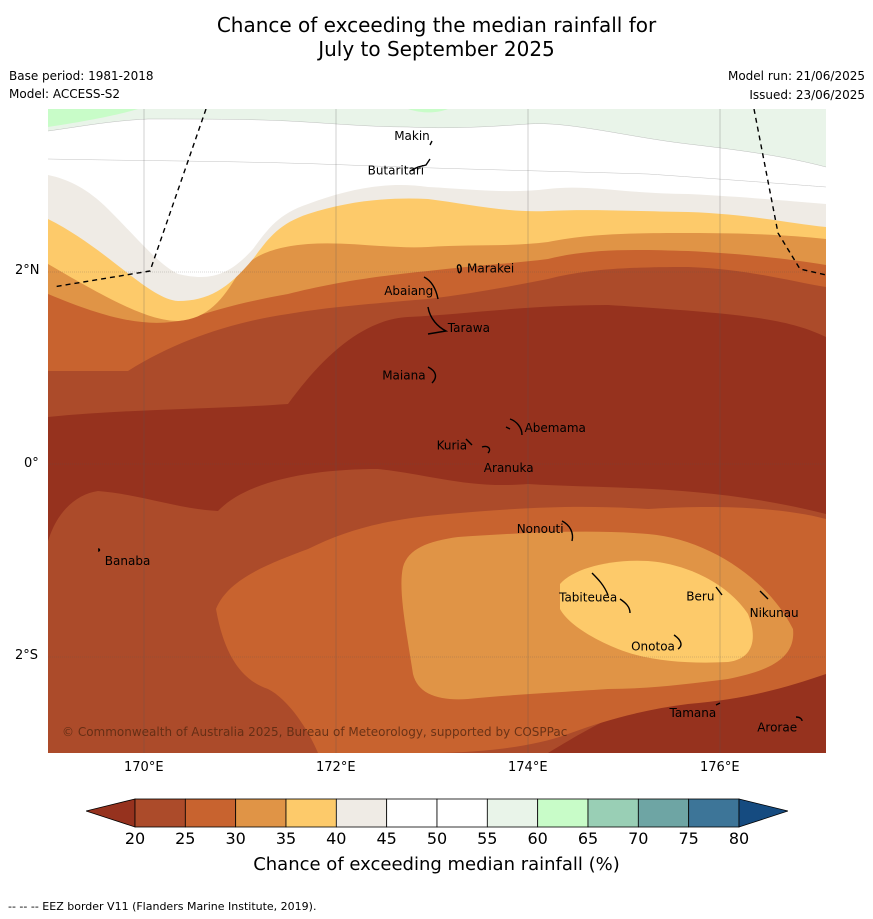 This screenshot has height=919, width=873. I want to click on place-label-banaba: Banaba, so click(128, 561).